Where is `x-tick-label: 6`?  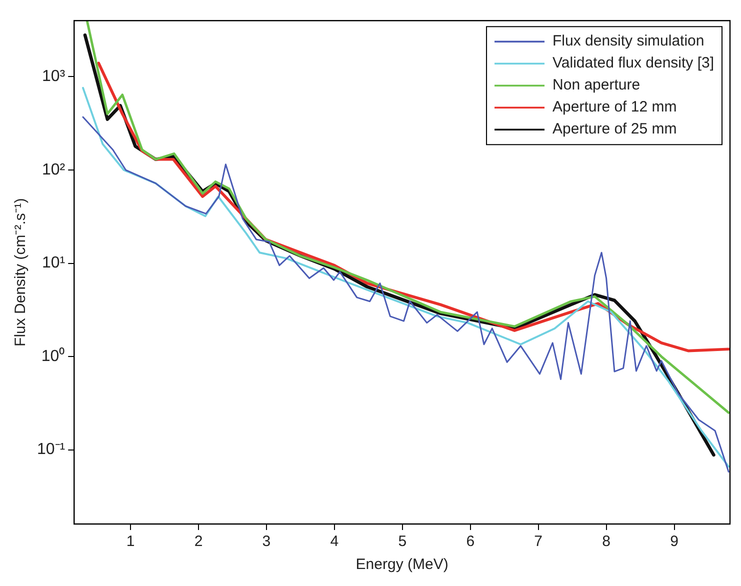
x-tick-label: 6 is located at coordinates (470, 541).